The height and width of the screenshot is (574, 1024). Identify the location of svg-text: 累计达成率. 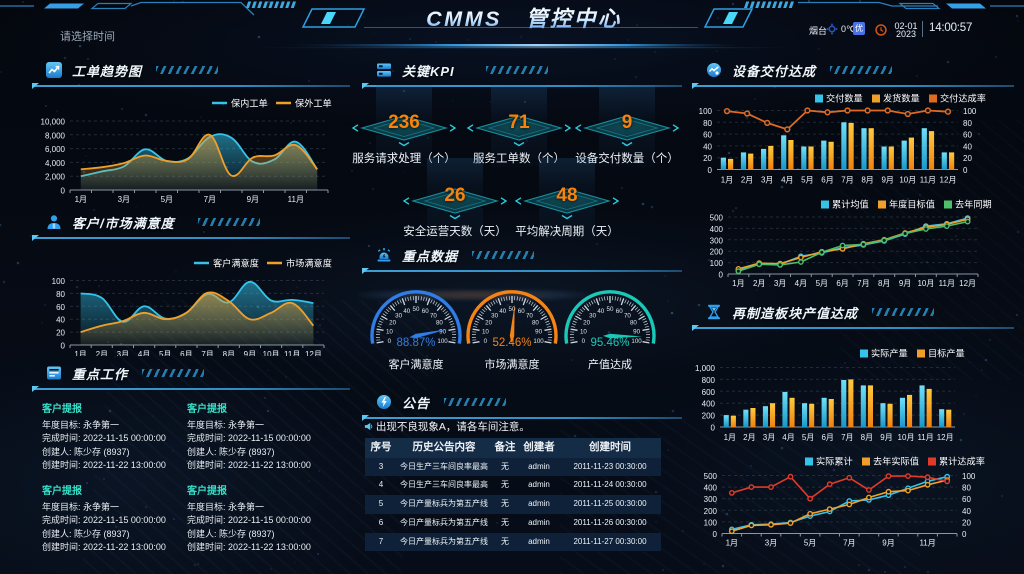
(962, 461).